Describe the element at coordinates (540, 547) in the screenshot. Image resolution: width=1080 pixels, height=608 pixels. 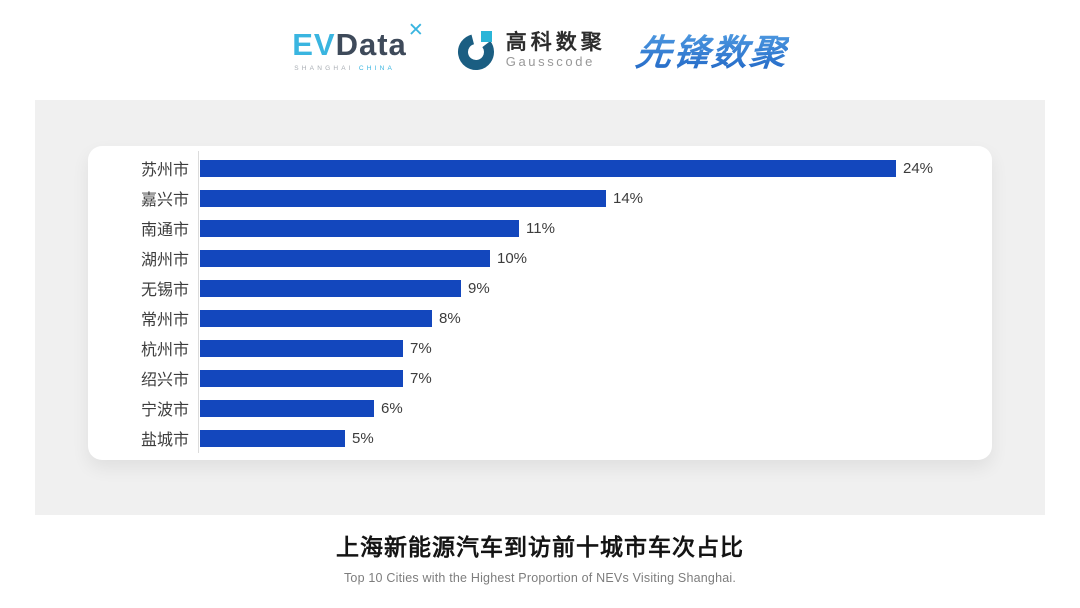
I see `chart-title: 上海新能源汽车到访前十城市车次占比` at that location.